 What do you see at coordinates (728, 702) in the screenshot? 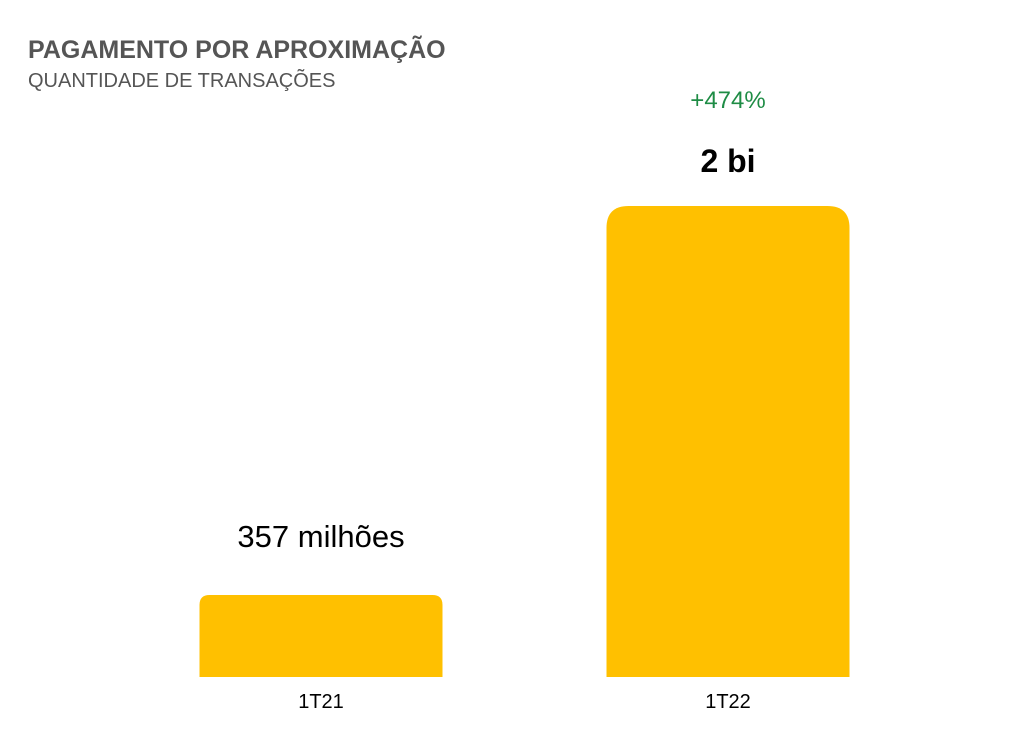
I see `x-tick-label-1t22: 1T22` at bounding box center [728, 702].